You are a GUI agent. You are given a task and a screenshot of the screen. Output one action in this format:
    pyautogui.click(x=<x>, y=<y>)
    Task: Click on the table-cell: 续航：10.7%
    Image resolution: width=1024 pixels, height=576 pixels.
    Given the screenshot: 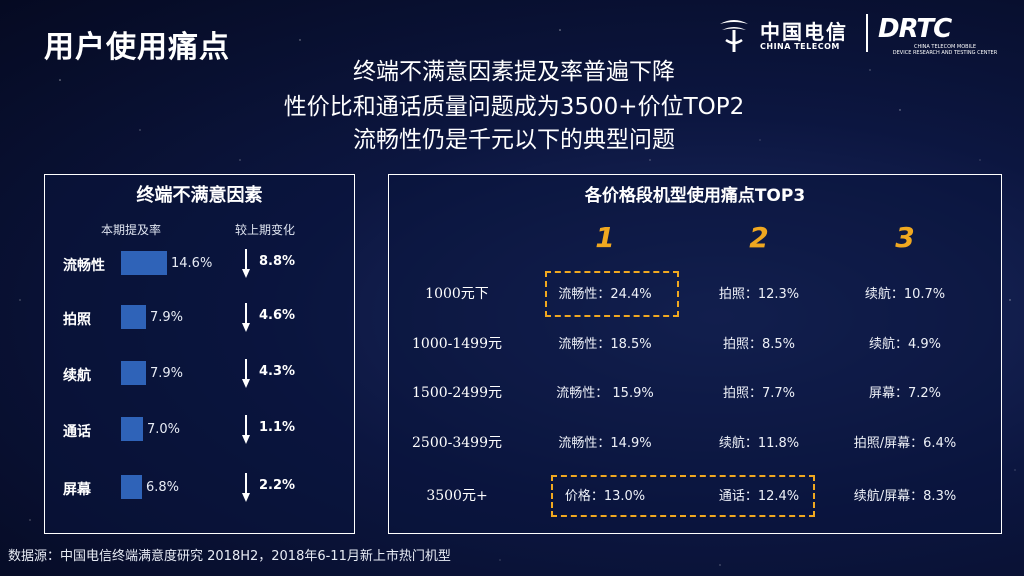 What is the action you would take?
    pyautogui.click(x=905, y=294)
    